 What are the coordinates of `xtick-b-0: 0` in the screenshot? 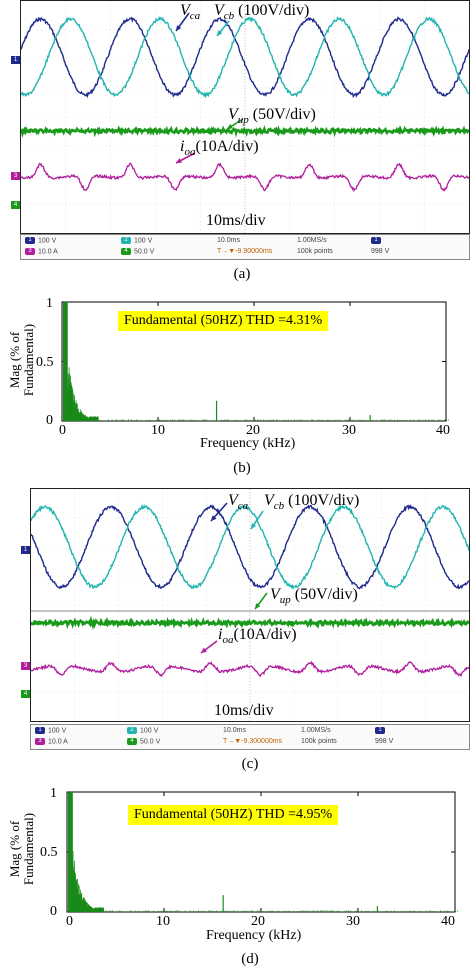 It's located at (62, 430).